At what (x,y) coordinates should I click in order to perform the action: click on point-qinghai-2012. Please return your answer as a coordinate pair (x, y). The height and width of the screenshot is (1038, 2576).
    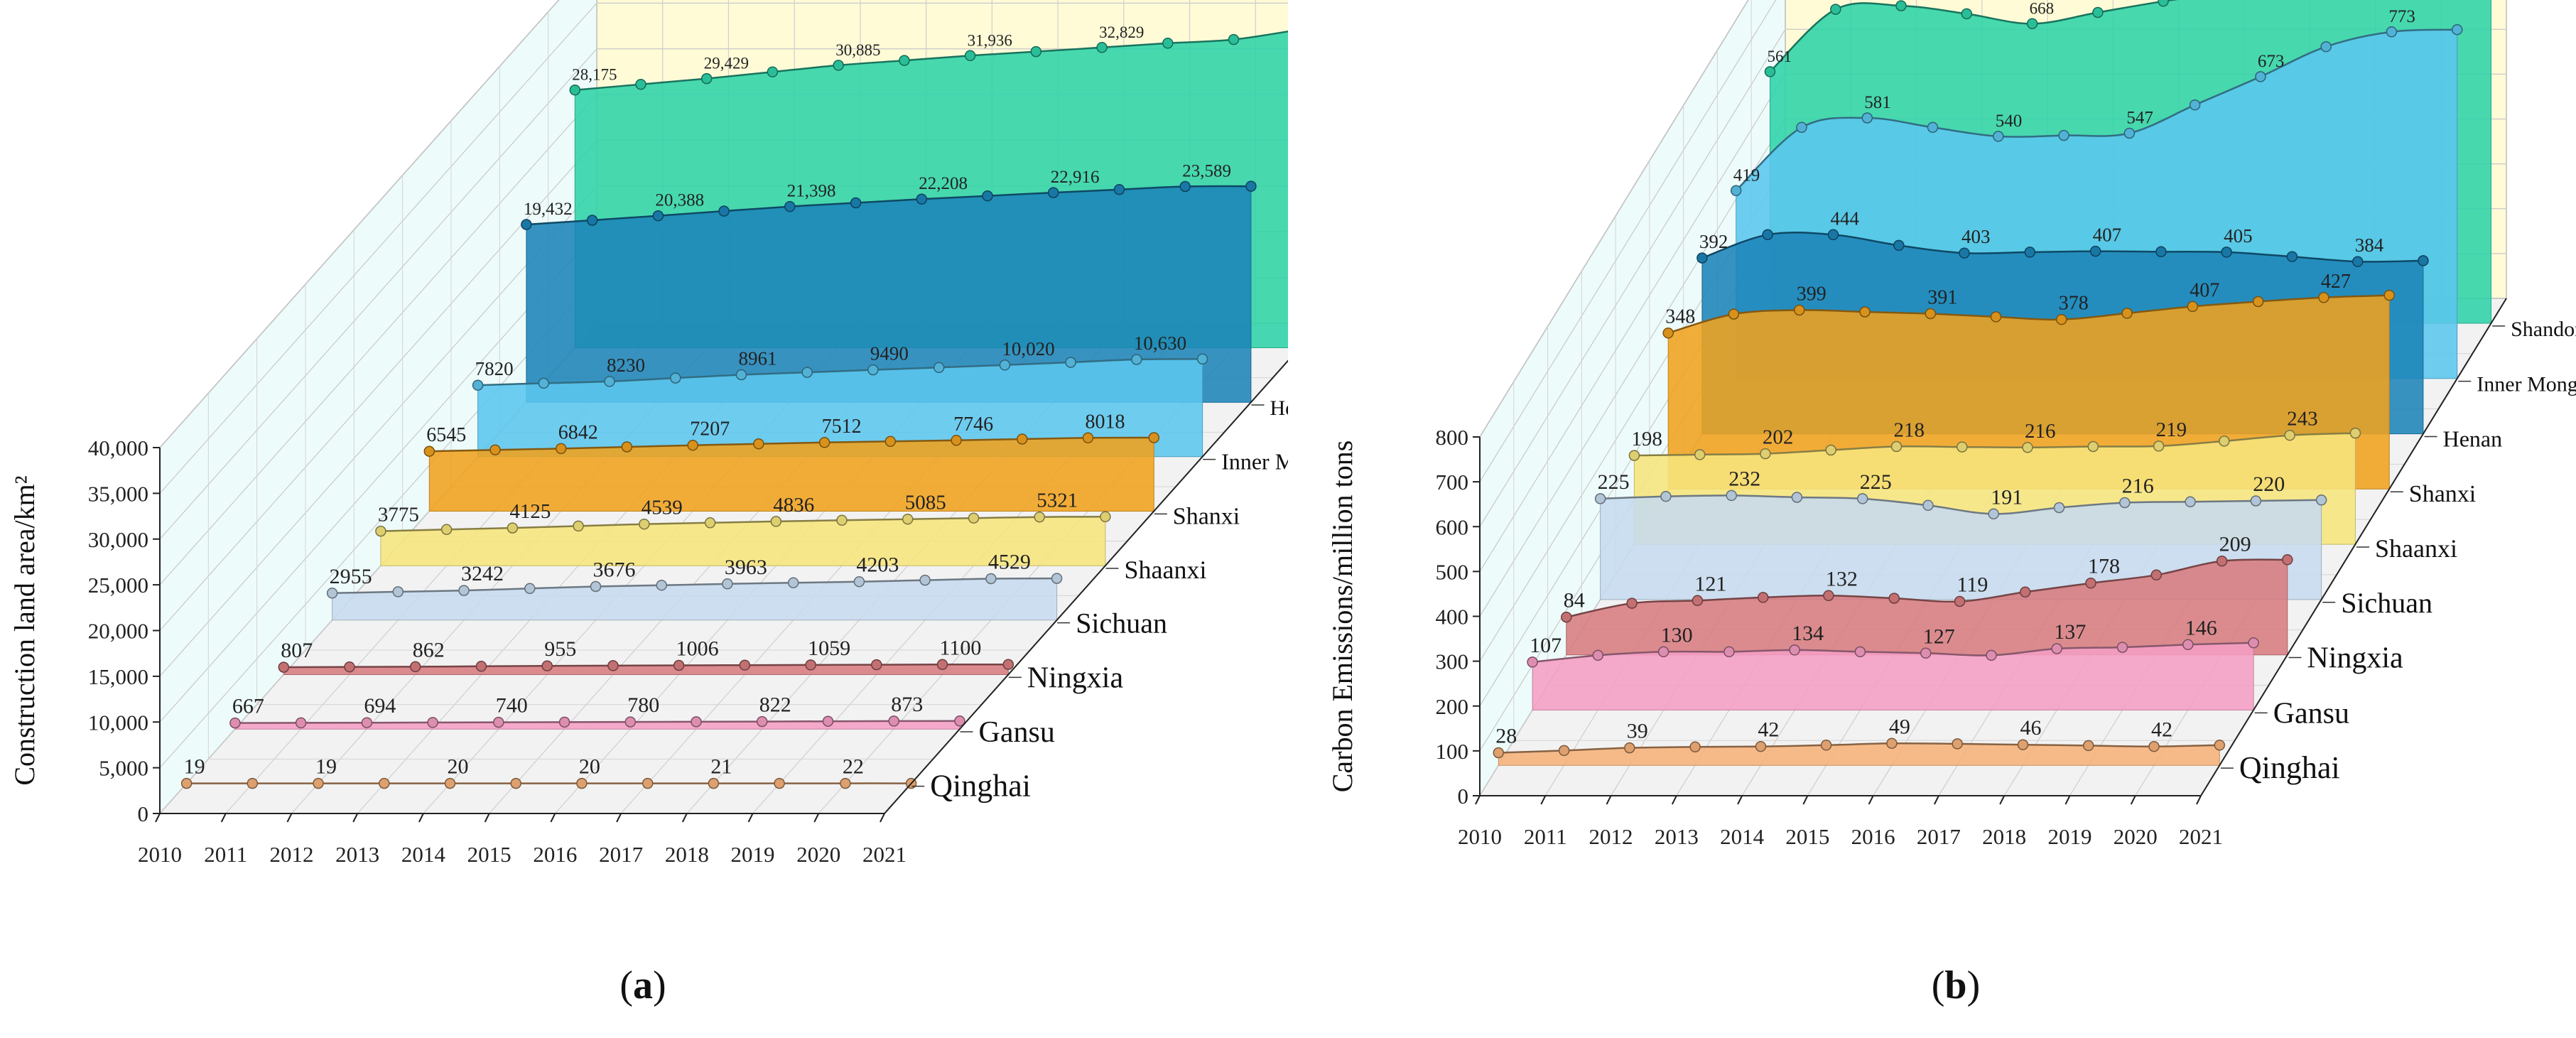
    Looking at the image, I should click on (318, 783).